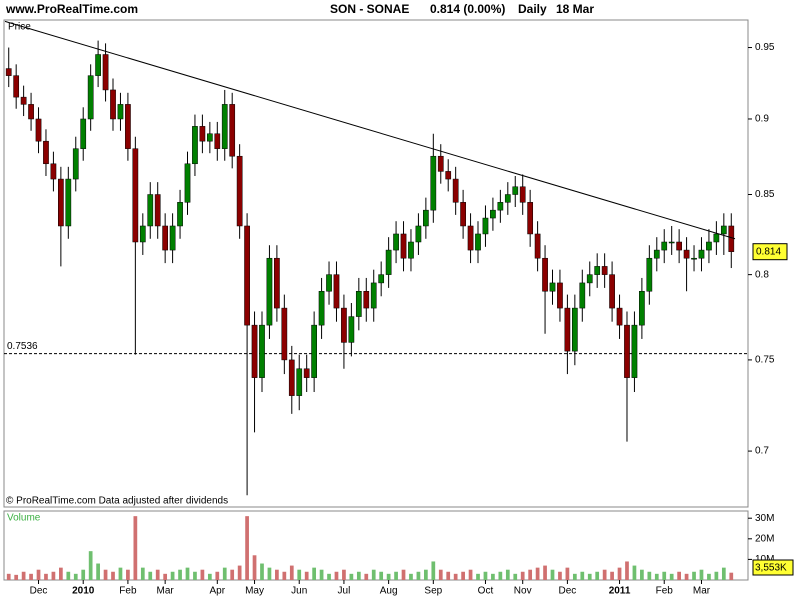 This screenshot has width=800, height=600. What do you see at coordinates (764, 538) in the screenshot?
I see `y-tick-label: 20M` at bounding box center [764, 538].